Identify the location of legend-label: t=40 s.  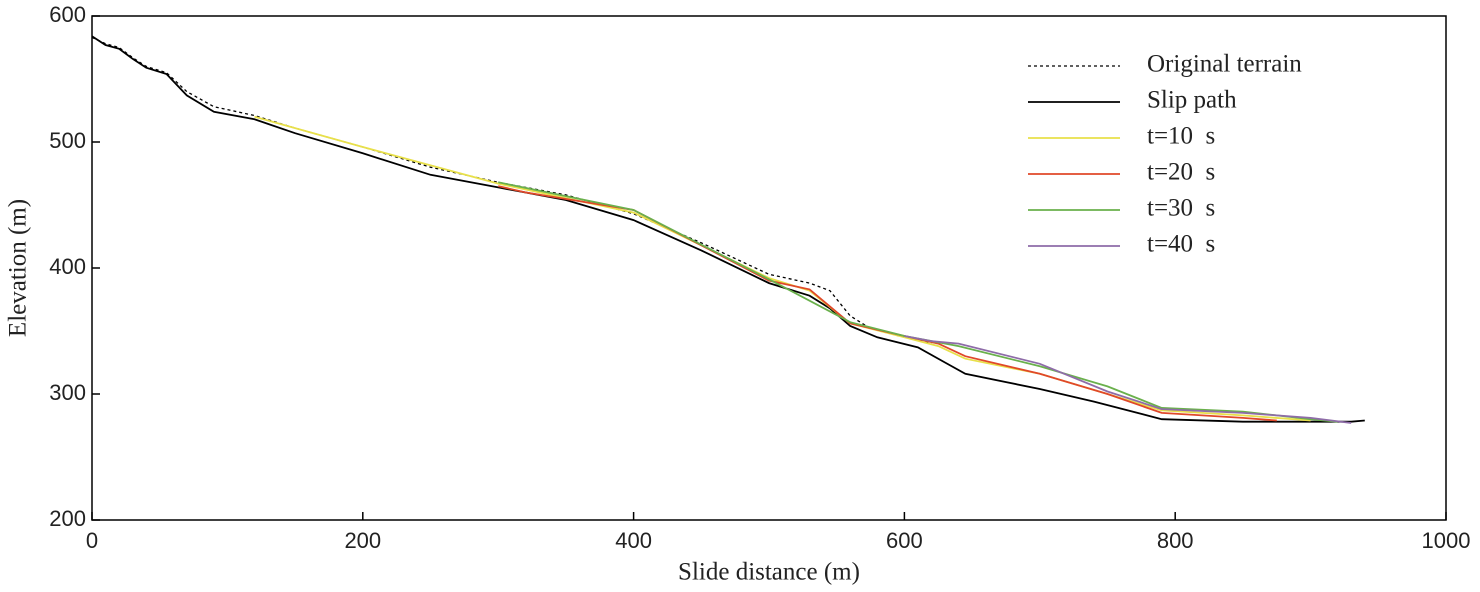
(1181, 244).